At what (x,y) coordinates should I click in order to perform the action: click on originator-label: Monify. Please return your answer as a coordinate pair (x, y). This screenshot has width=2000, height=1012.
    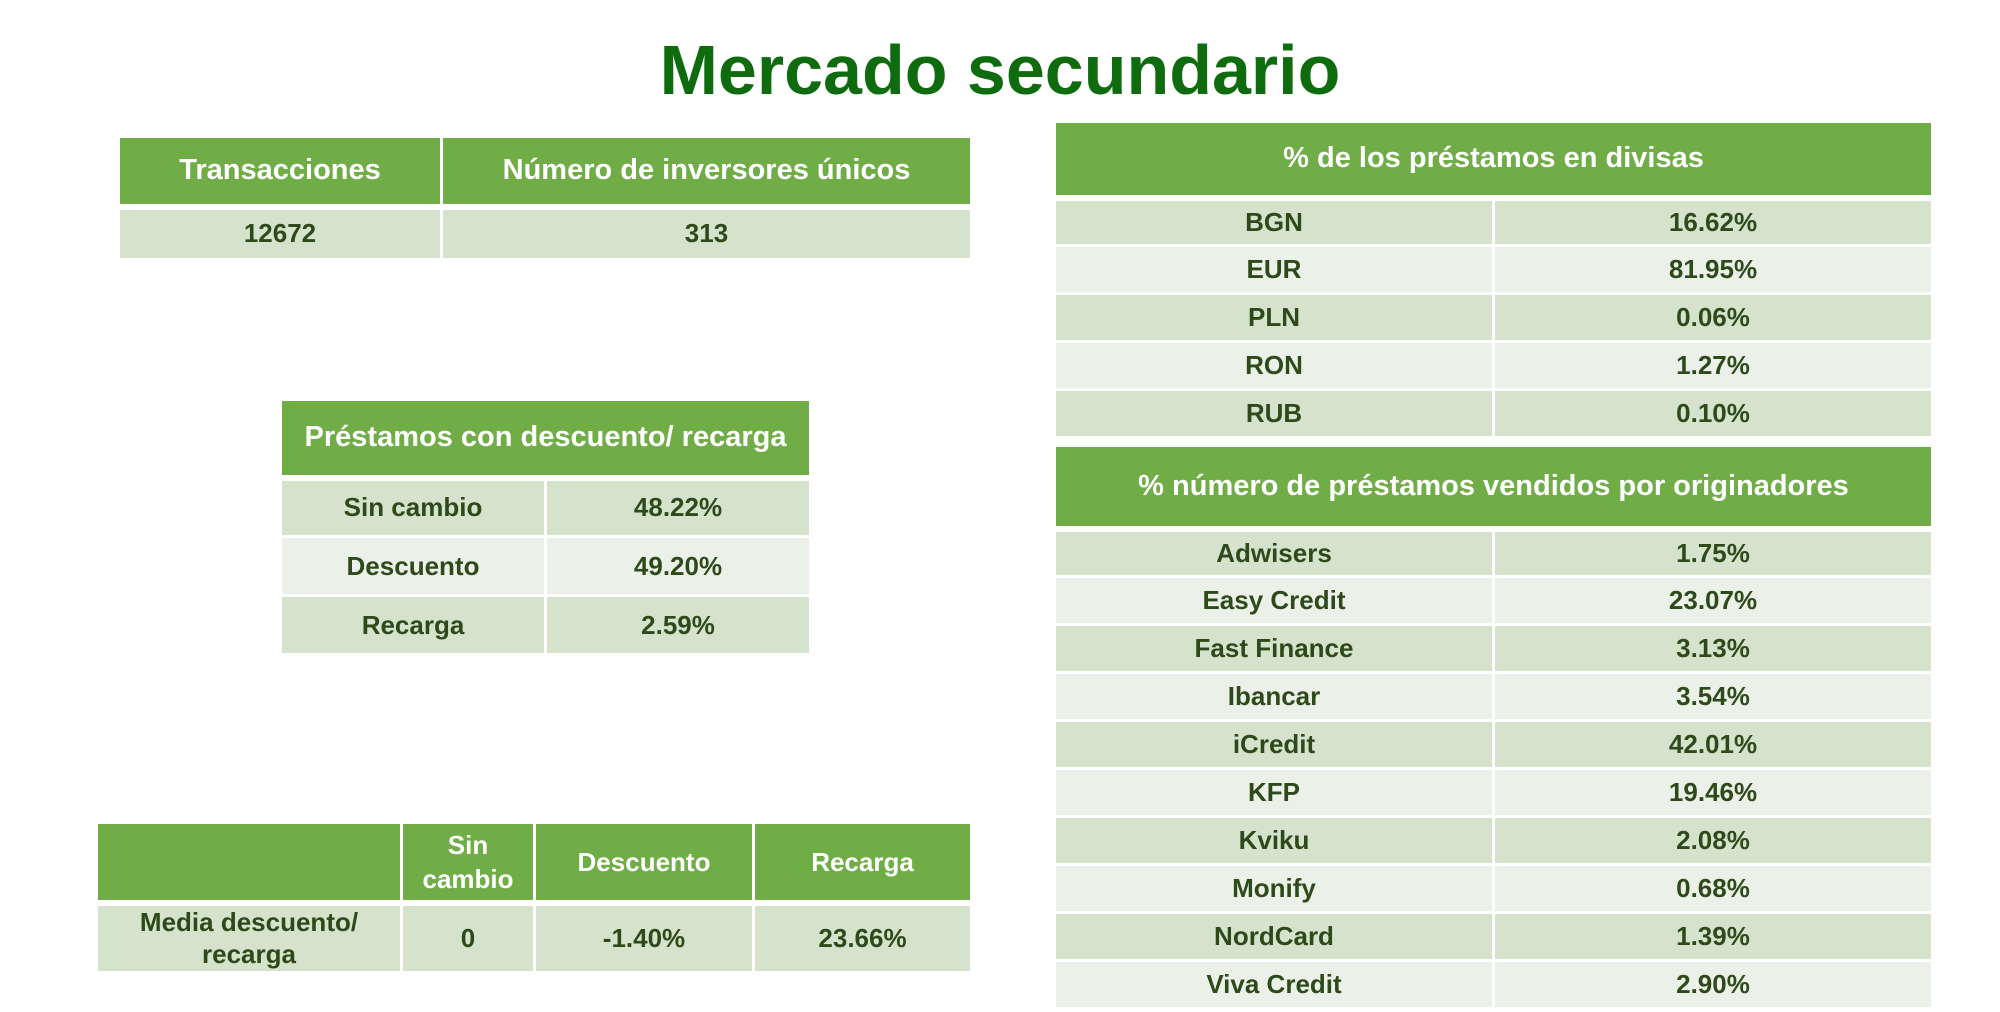
    Looking at the image, I should click on (1274, 888).